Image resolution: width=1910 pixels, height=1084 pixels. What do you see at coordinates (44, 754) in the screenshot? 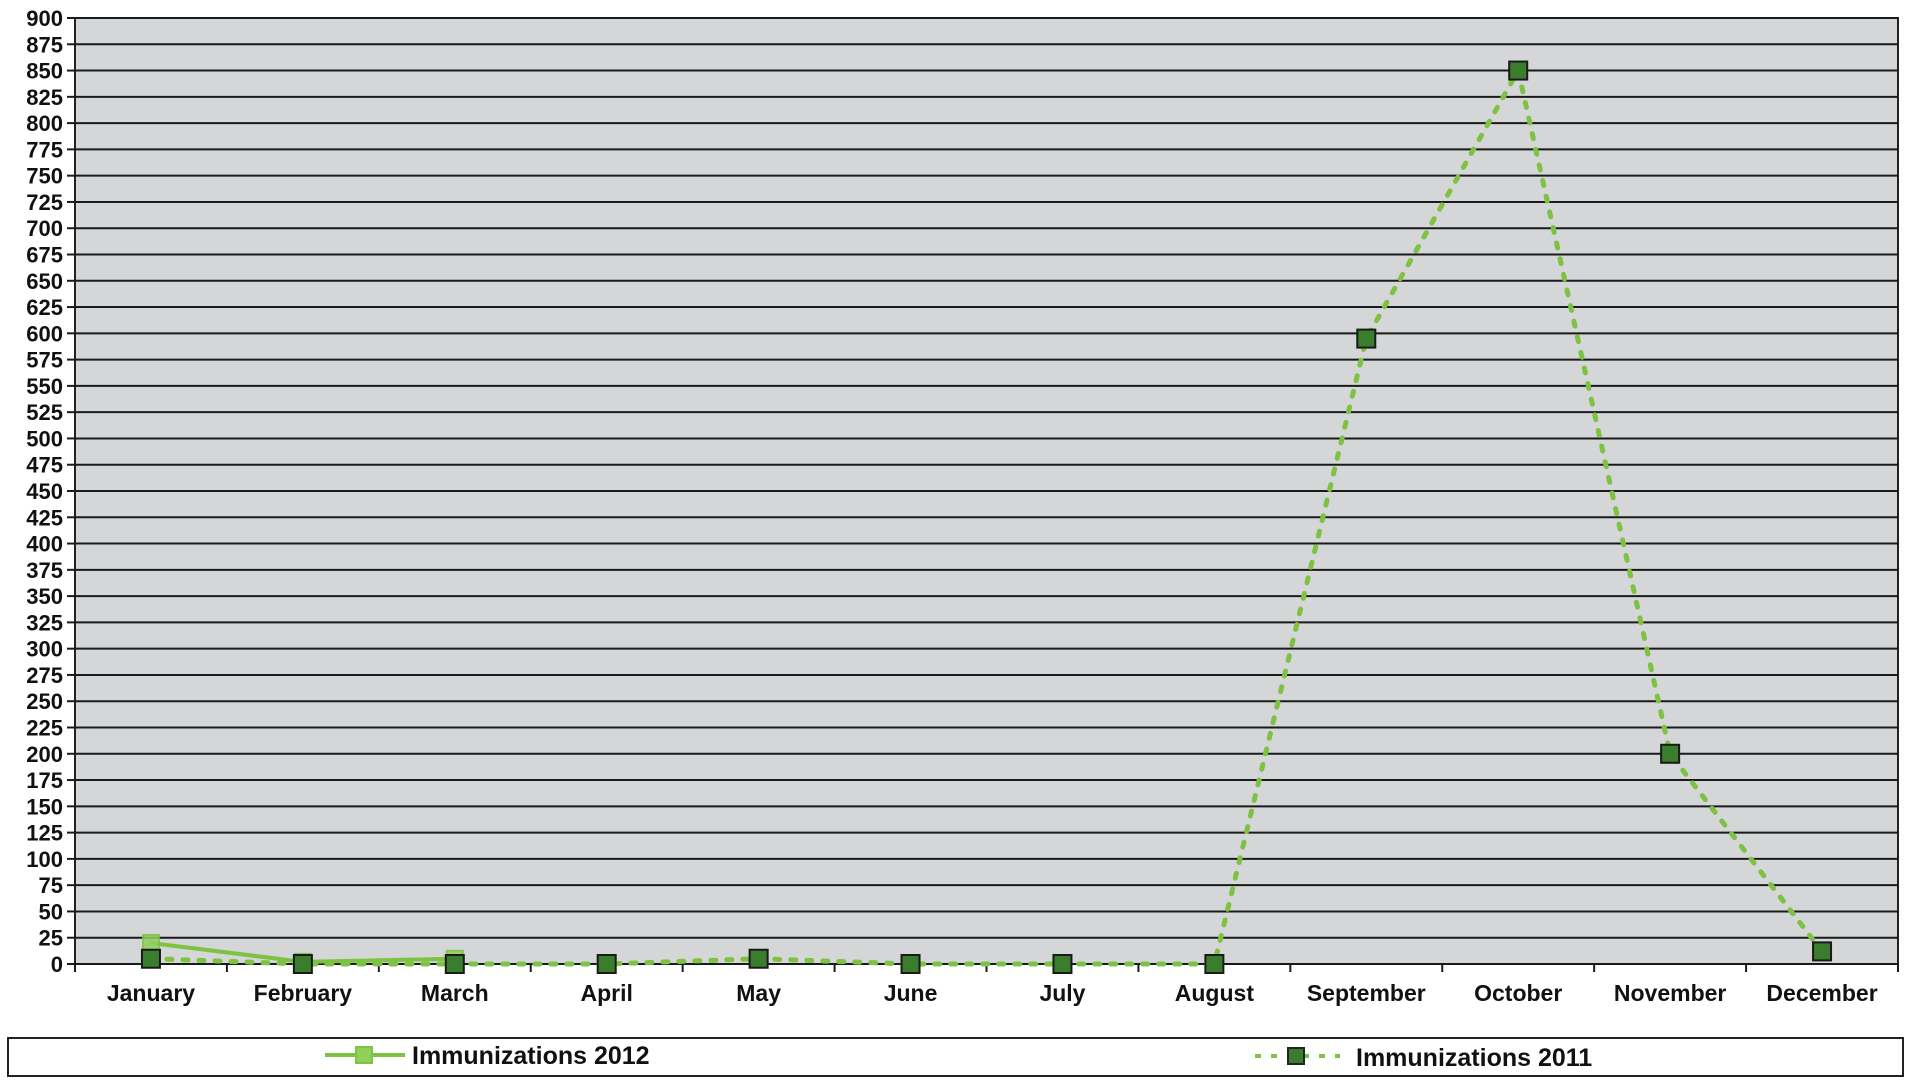
I see `y-tick-label: 200` at bounding box center [44, 754].